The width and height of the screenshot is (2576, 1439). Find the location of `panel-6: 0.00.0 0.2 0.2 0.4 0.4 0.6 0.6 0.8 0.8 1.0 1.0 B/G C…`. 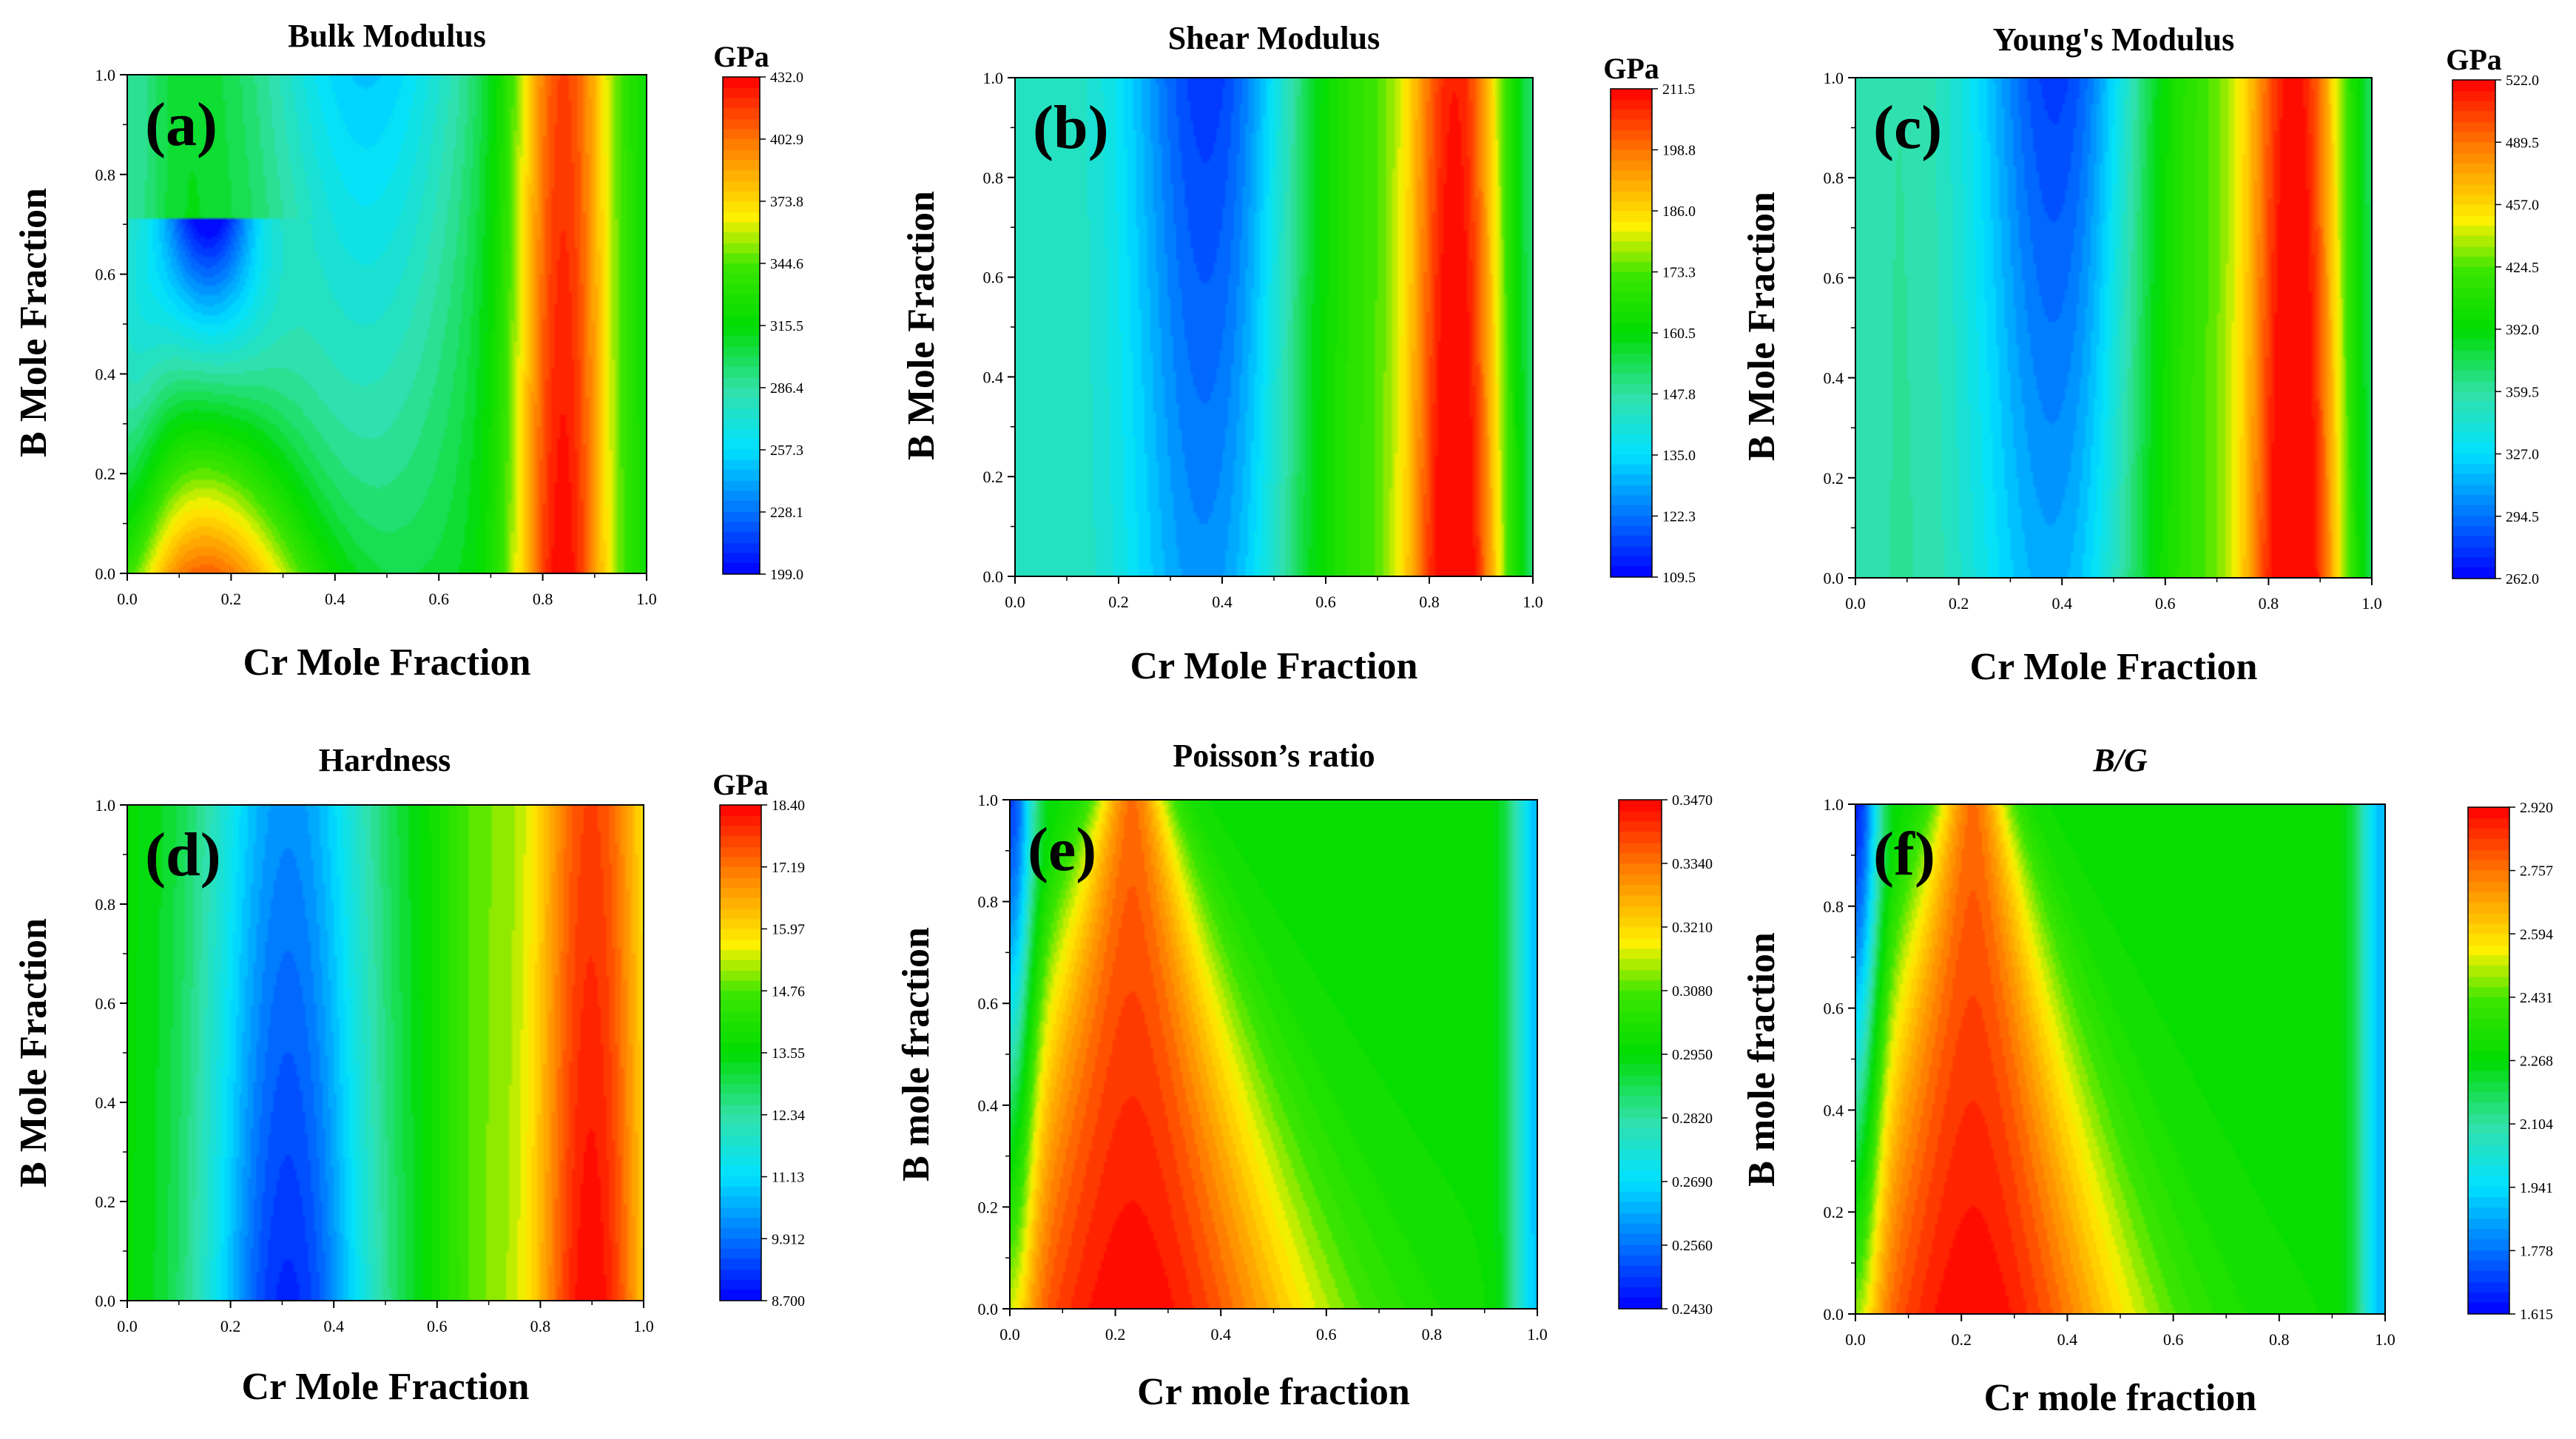

panel-6: 0.00.0 0.2 0.2 0.4 0.4 0.6 0.6 0.8 0.8 1.0 1.0 B/G C… is located at coordinates (2147, 1080).